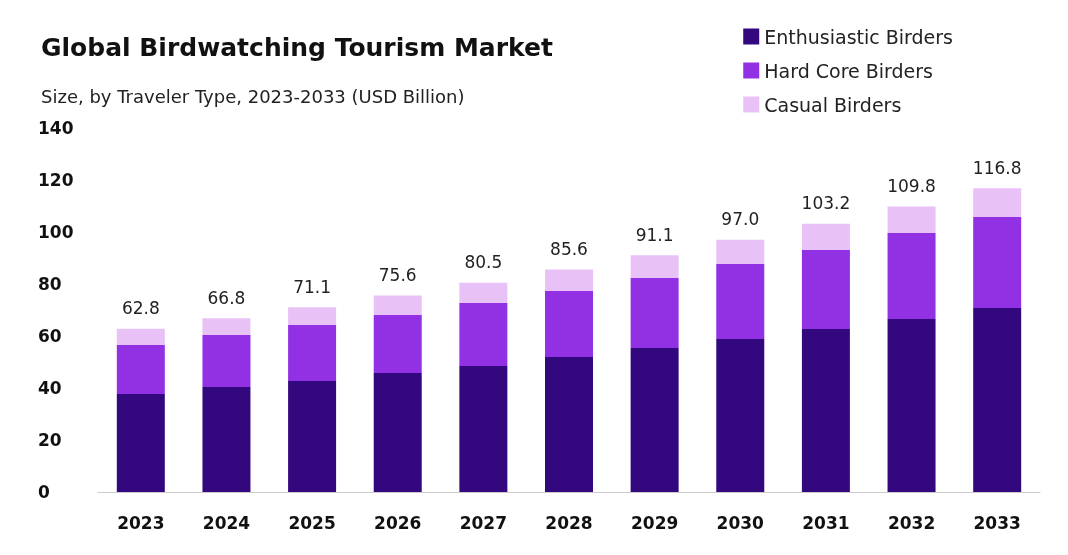  What do you see at coordinates (253, 96) in the screenshot?
I see `chart-subtitle: Size, by Traveler Type, 2023-2033 (USD Billion)` at bounding box center [253, 96].